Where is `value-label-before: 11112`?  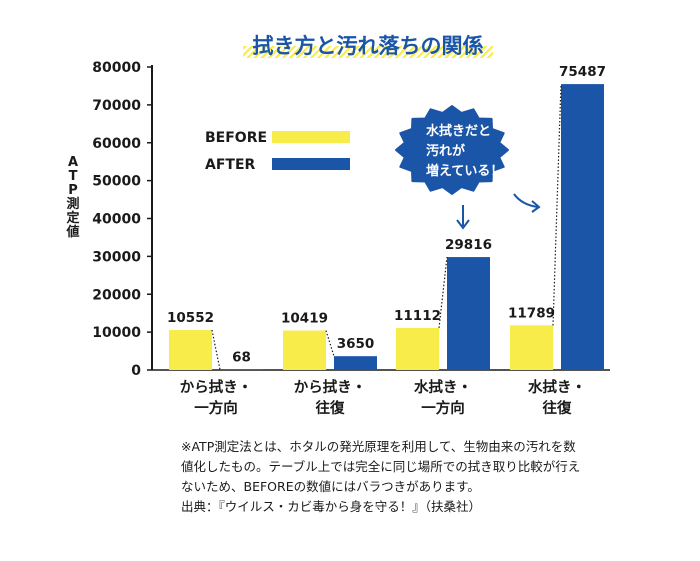
value-label-before: 11112 is located at coordinates (417, 316).